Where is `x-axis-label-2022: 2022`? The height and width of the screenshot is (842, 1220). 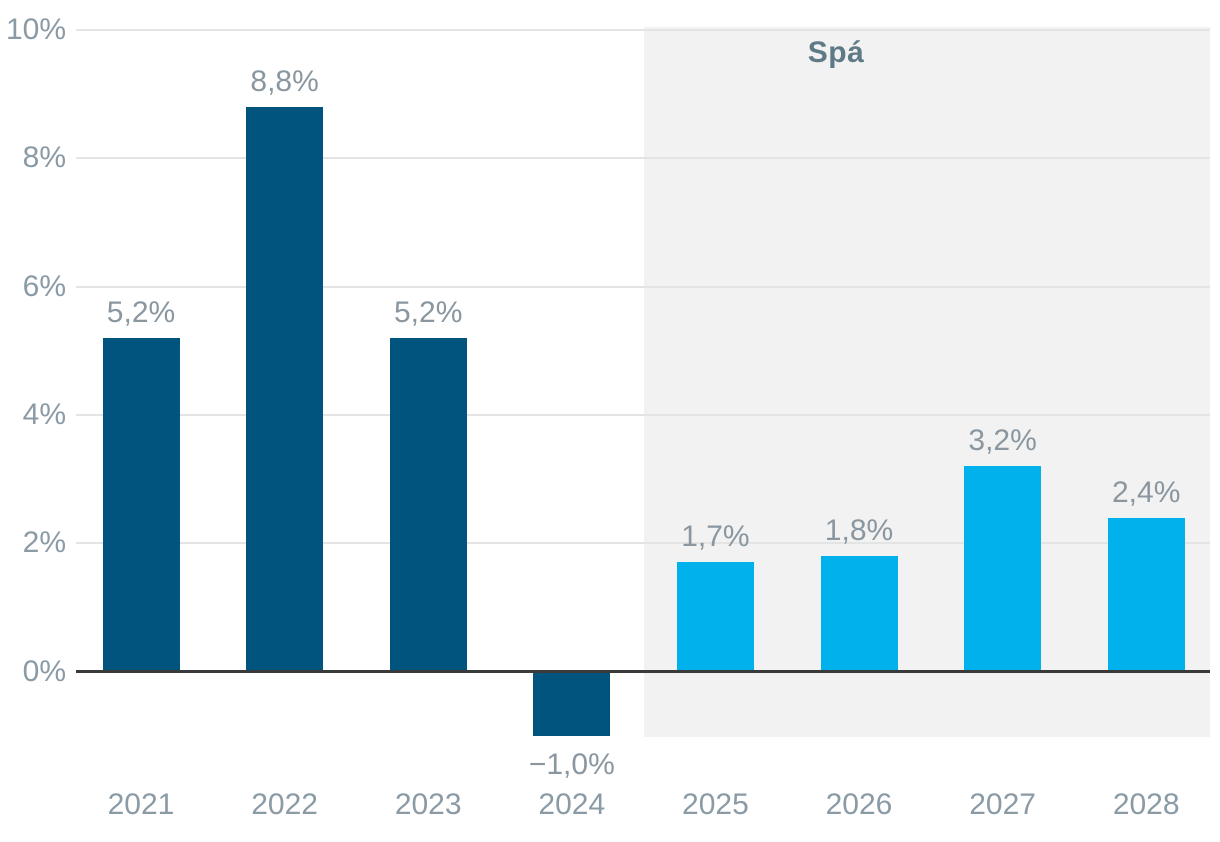
x-axis-label-2022: 2022 is located at coordinates (284, 804).